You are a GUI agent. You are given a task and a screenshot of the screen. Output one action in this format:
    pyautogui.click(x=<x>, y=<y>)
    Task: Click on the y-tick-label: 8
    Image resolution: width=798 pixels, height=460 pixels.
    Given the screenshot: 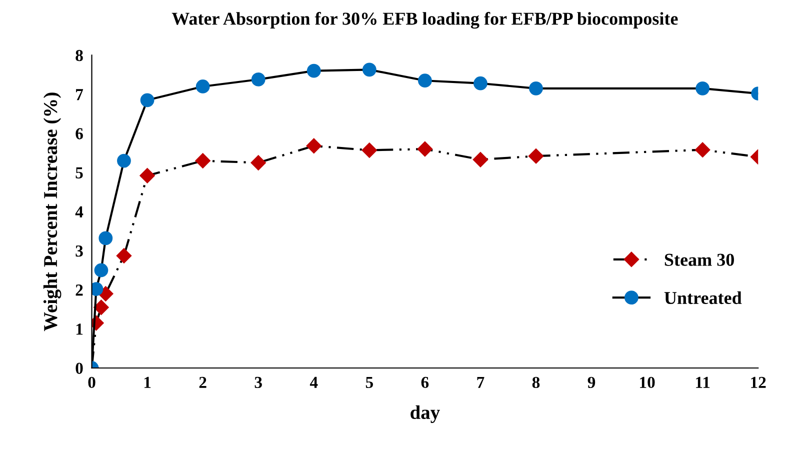 What is the action you would take?
    pyautogui.click(x=79, y=56)
    